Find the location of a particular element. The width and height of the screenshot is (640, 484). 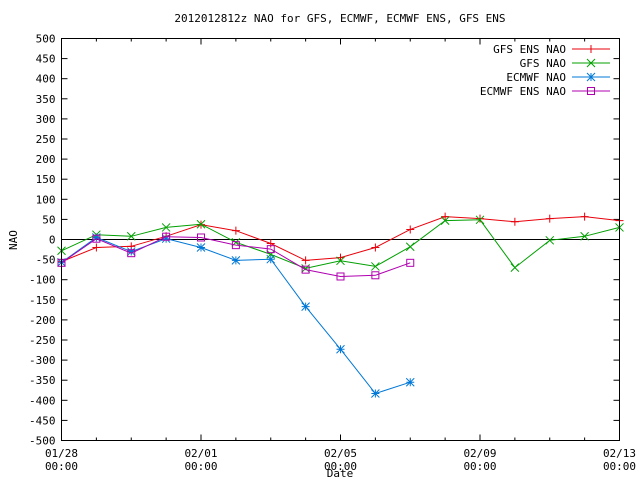

legend-label: GFS NAO is located at coordinates (543, 63).